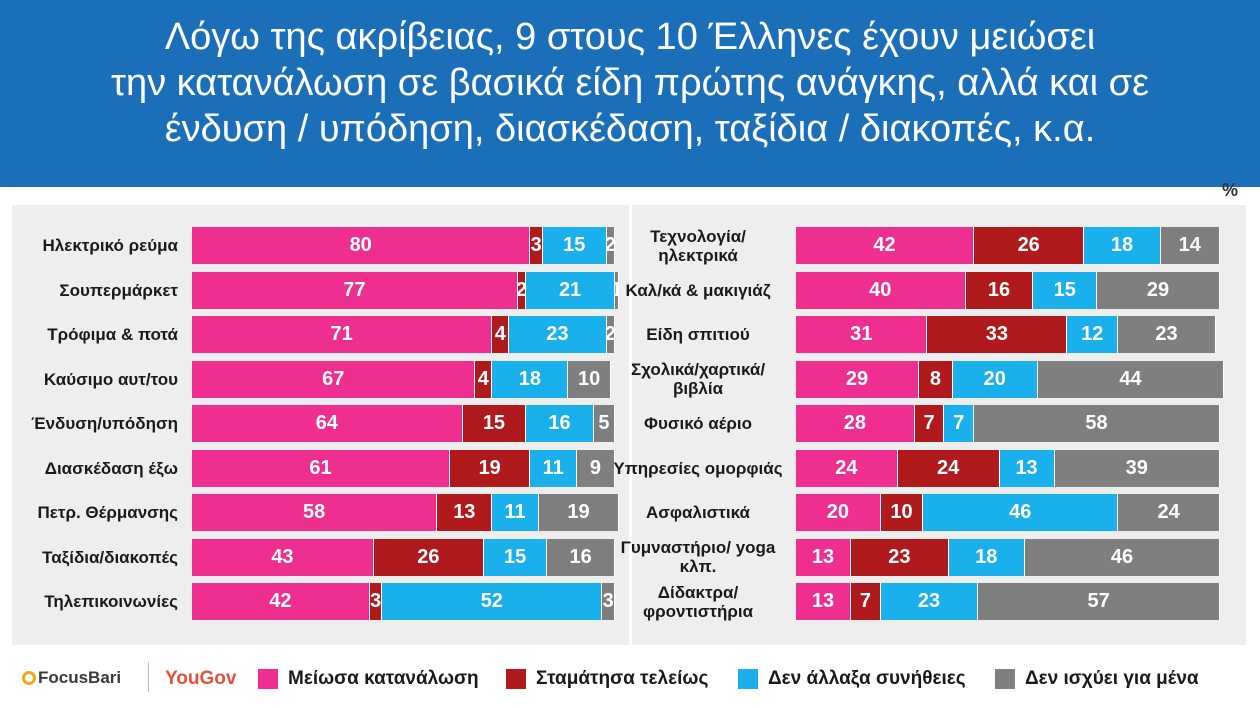 The height and width of the screenshot is (707, 1260). What do you see at coordinates (1112, 678) in the screenshot?
I see `legend-label-na: Δεν ισχύει για μένα` at bounding box center [1112, 678].